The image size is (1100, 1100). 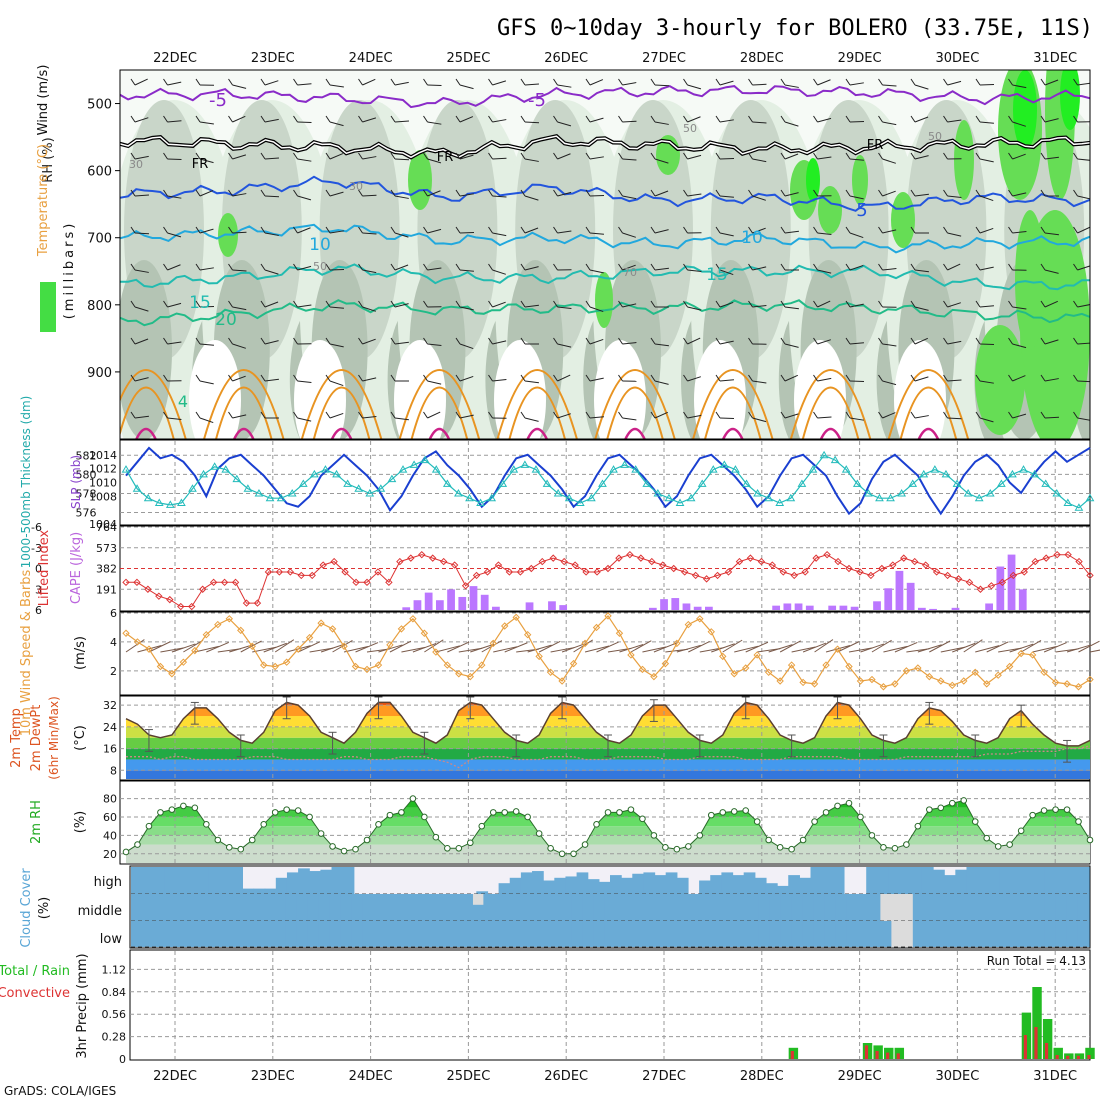 I want to click on pressure-tick-label: 800, so click(x=99, y=306).